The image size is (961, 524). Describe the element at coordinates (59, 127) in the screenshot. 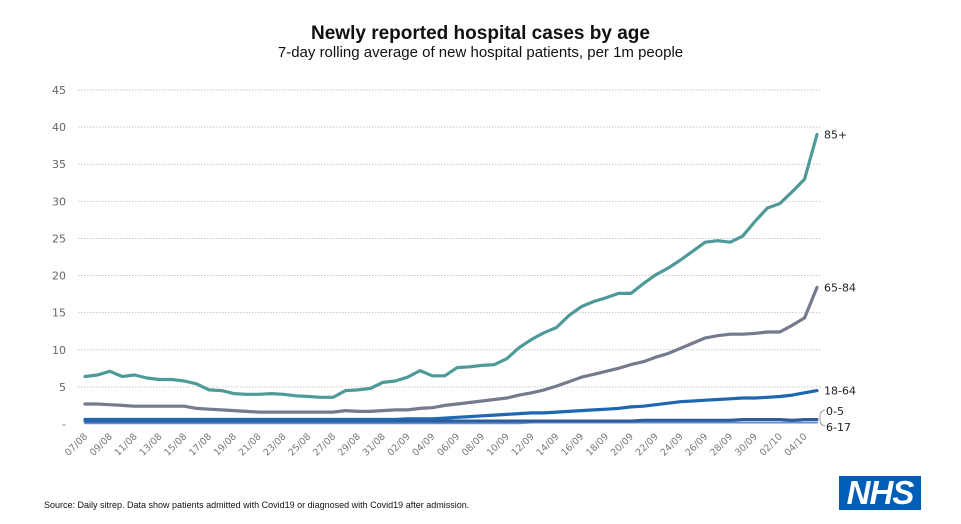

I see `y-tick-label: 40` at that location.